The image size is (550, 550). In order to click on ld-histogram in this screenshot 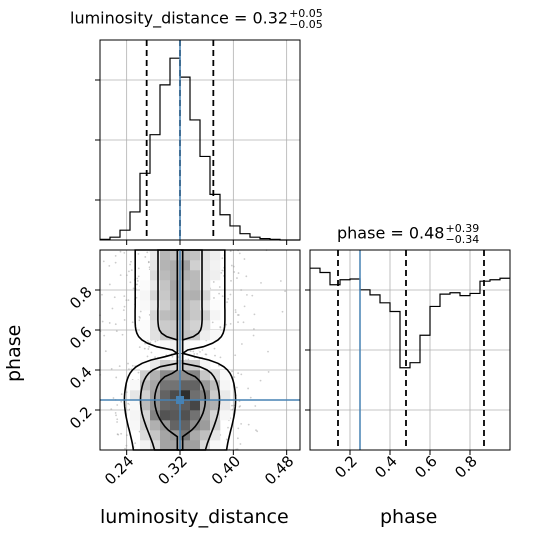, I will do `click(200, 149)`.